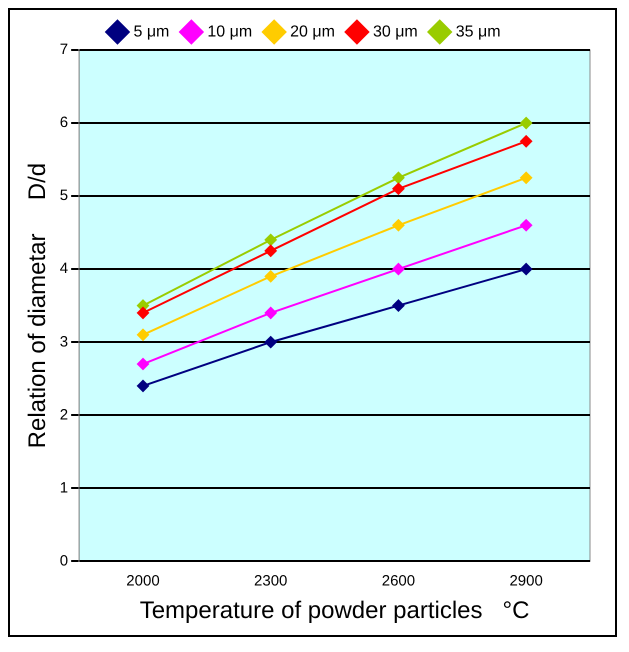 The height and width of the screenshot is (652, 629). Describe the element at coordinates (526, 581) in the screenshot. I see `x-tick-label: 2900` at that location.